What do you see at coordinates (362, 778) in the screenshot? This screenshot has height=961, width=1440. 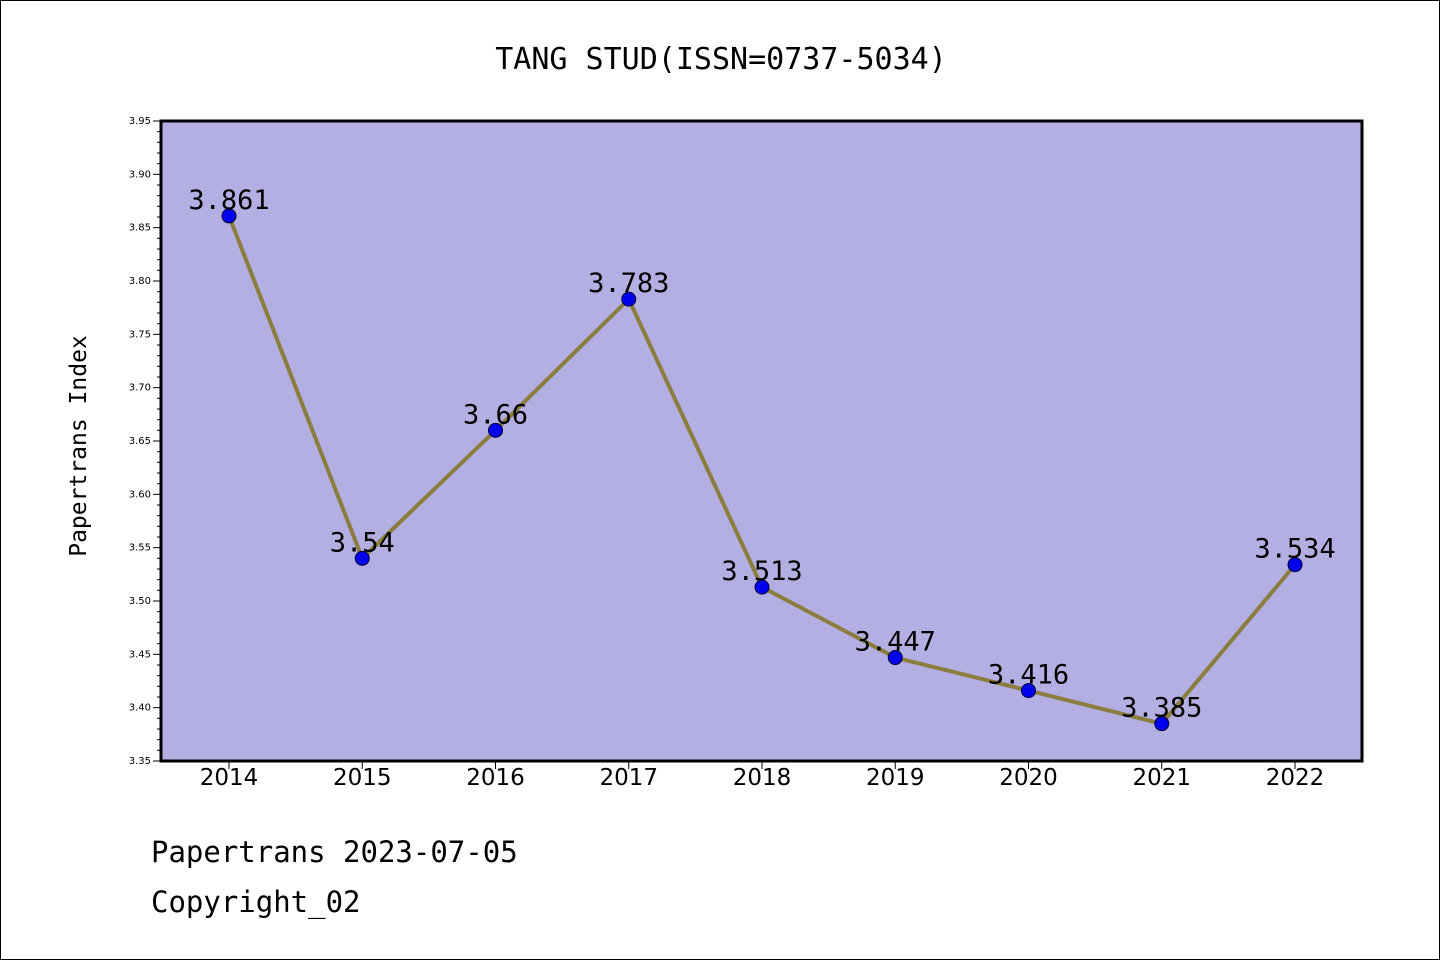 I see `x-tick-label: 2015` at bounding box center [362, 778].